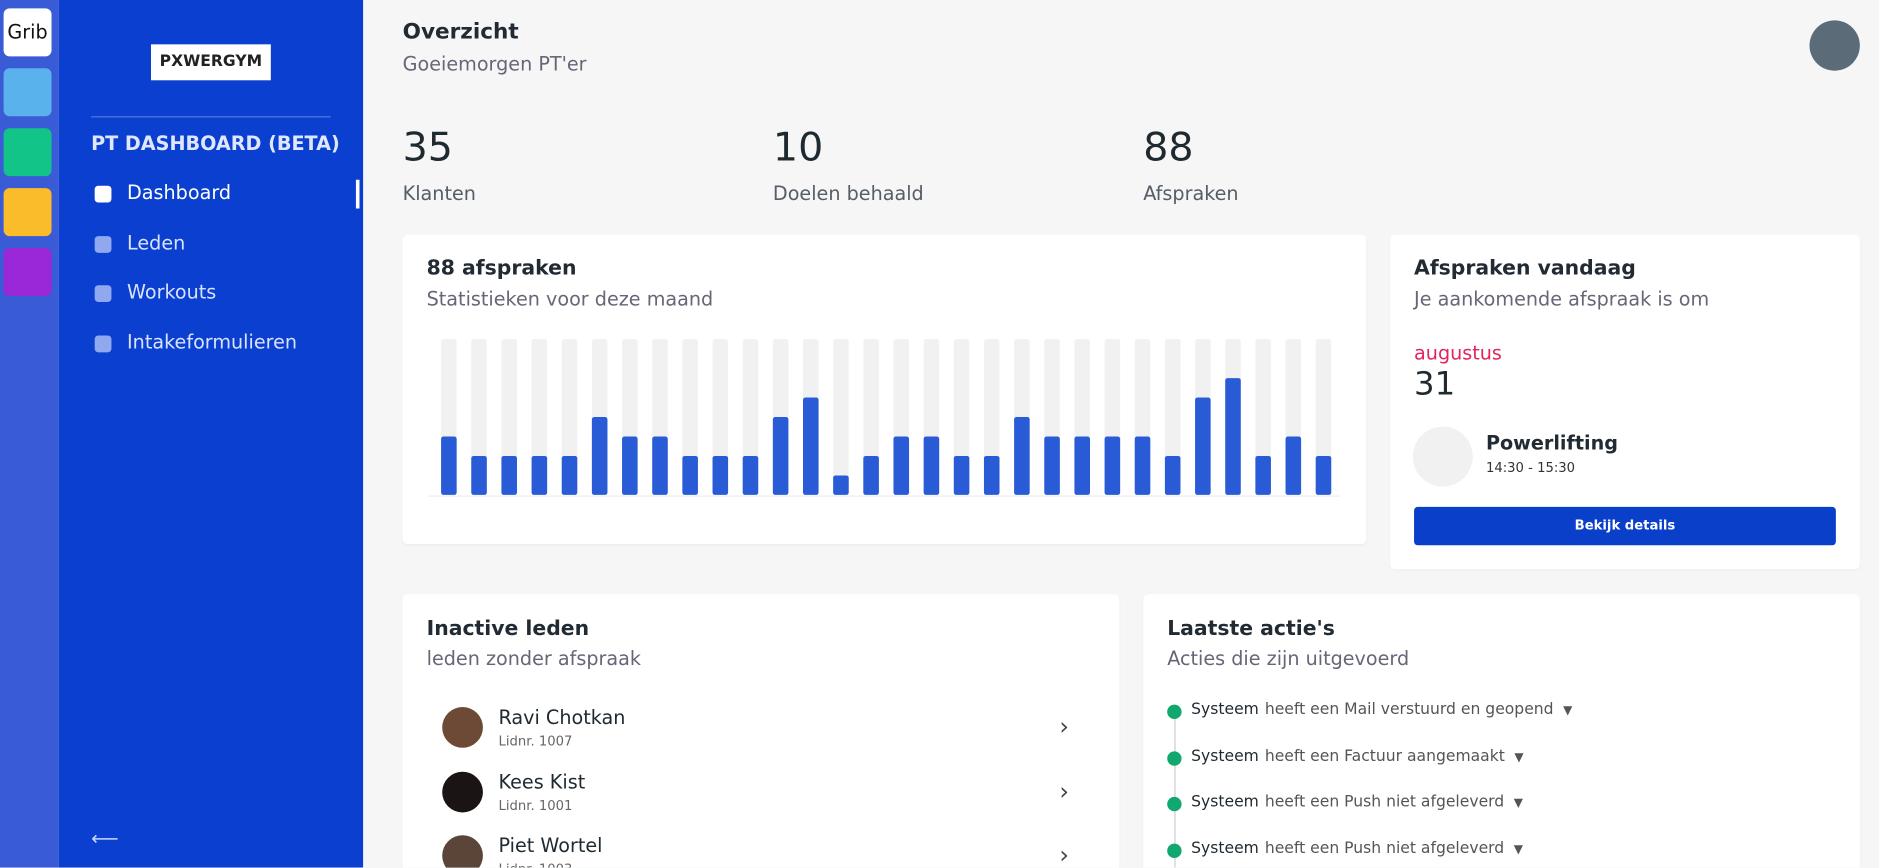  Describe the element at coordinates (1442, 456) in the screenshot. I see `event-icon` at that location.